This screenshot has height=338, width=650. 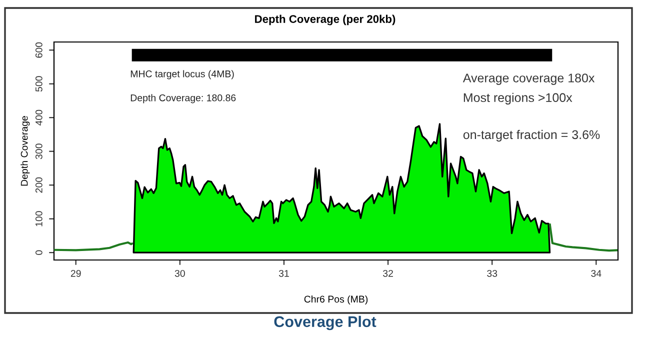 I want to click on x-tick-label: 33, so click(x=492, y=273).